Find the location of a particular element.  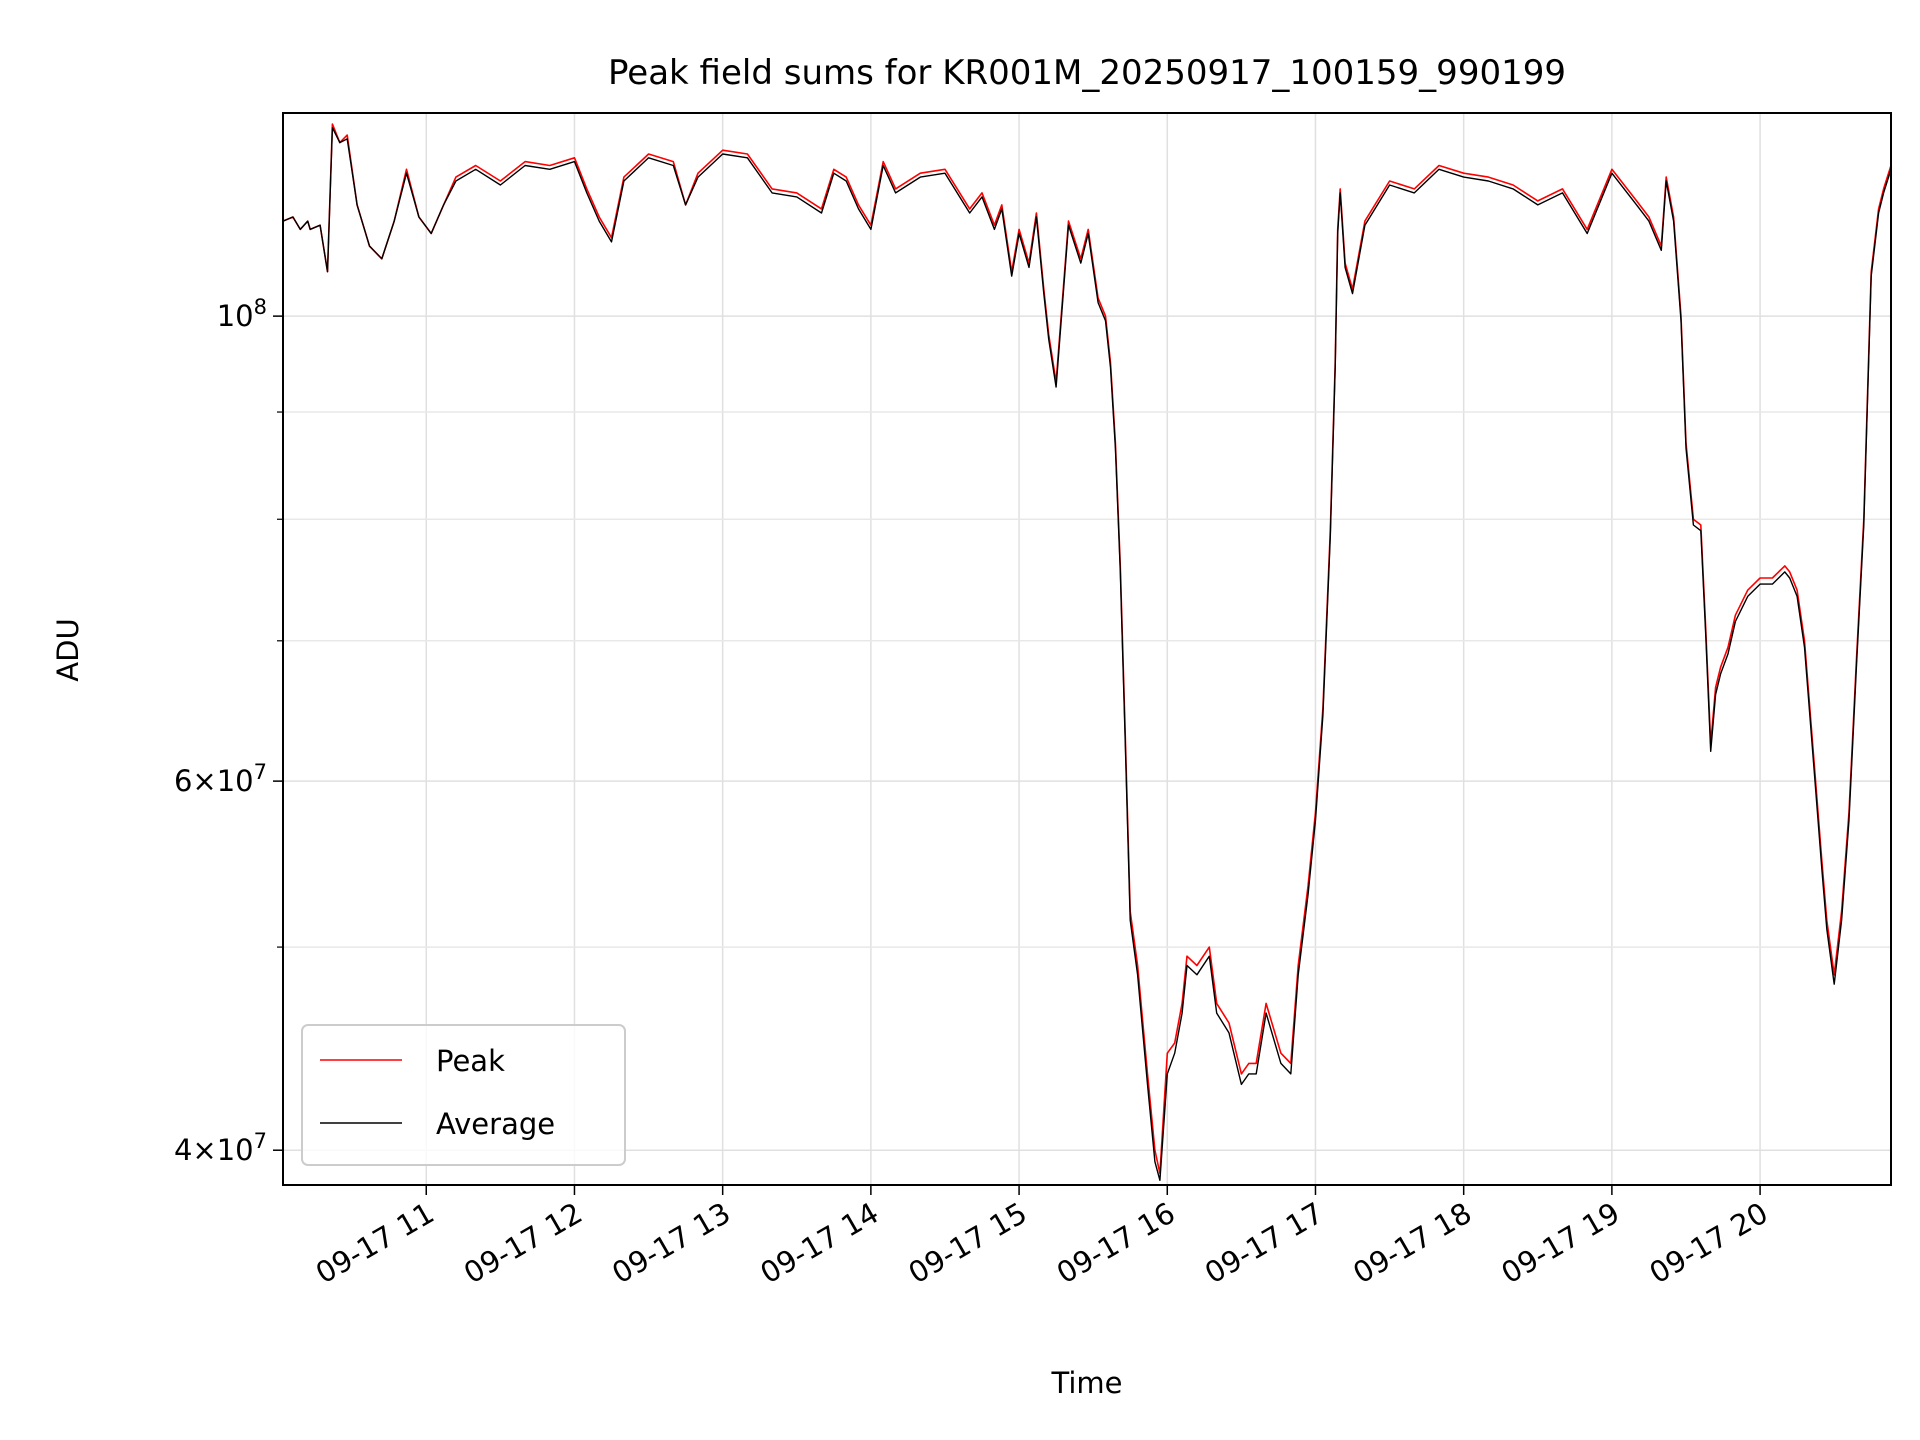

y-tick-label: 108 is located at coordinates (242, 314).